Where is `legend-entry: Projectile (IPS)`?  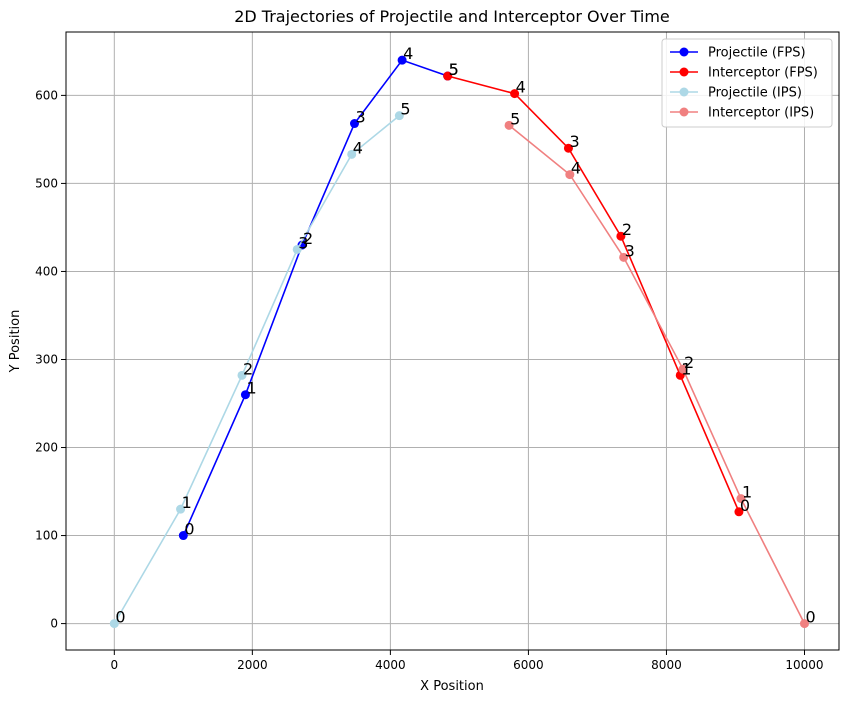 legend-entry: Projectile (IPS) is located at coordinates (736, 93).